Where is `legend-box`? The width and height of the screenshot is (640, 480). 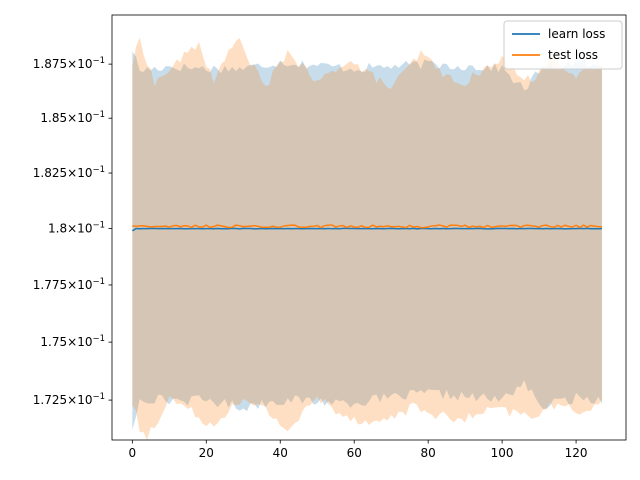
legend-box is located at coordinates (563, 45).